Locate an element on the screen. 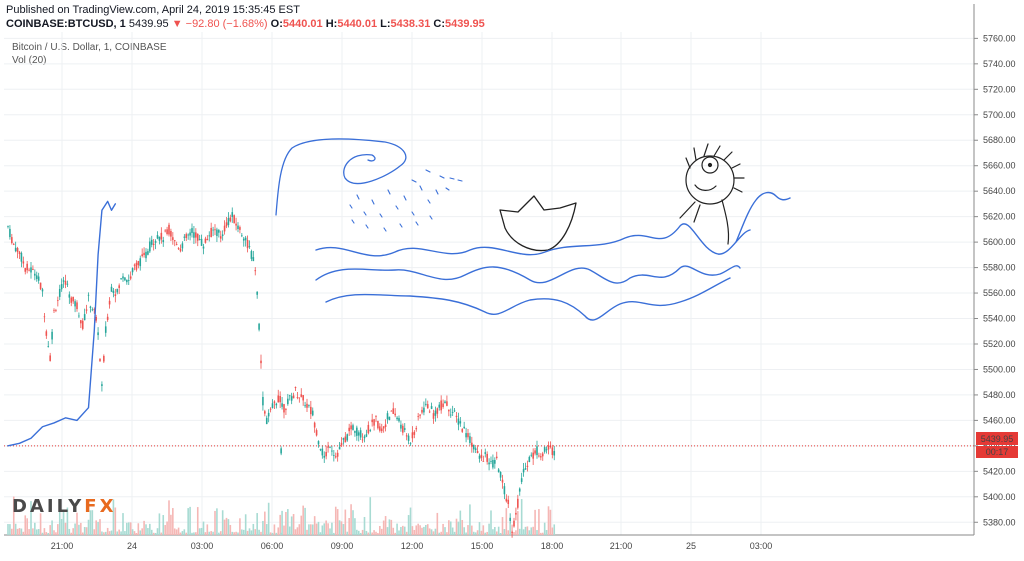  volume-legend: Vol (20) is located at coordinates (29, 60).